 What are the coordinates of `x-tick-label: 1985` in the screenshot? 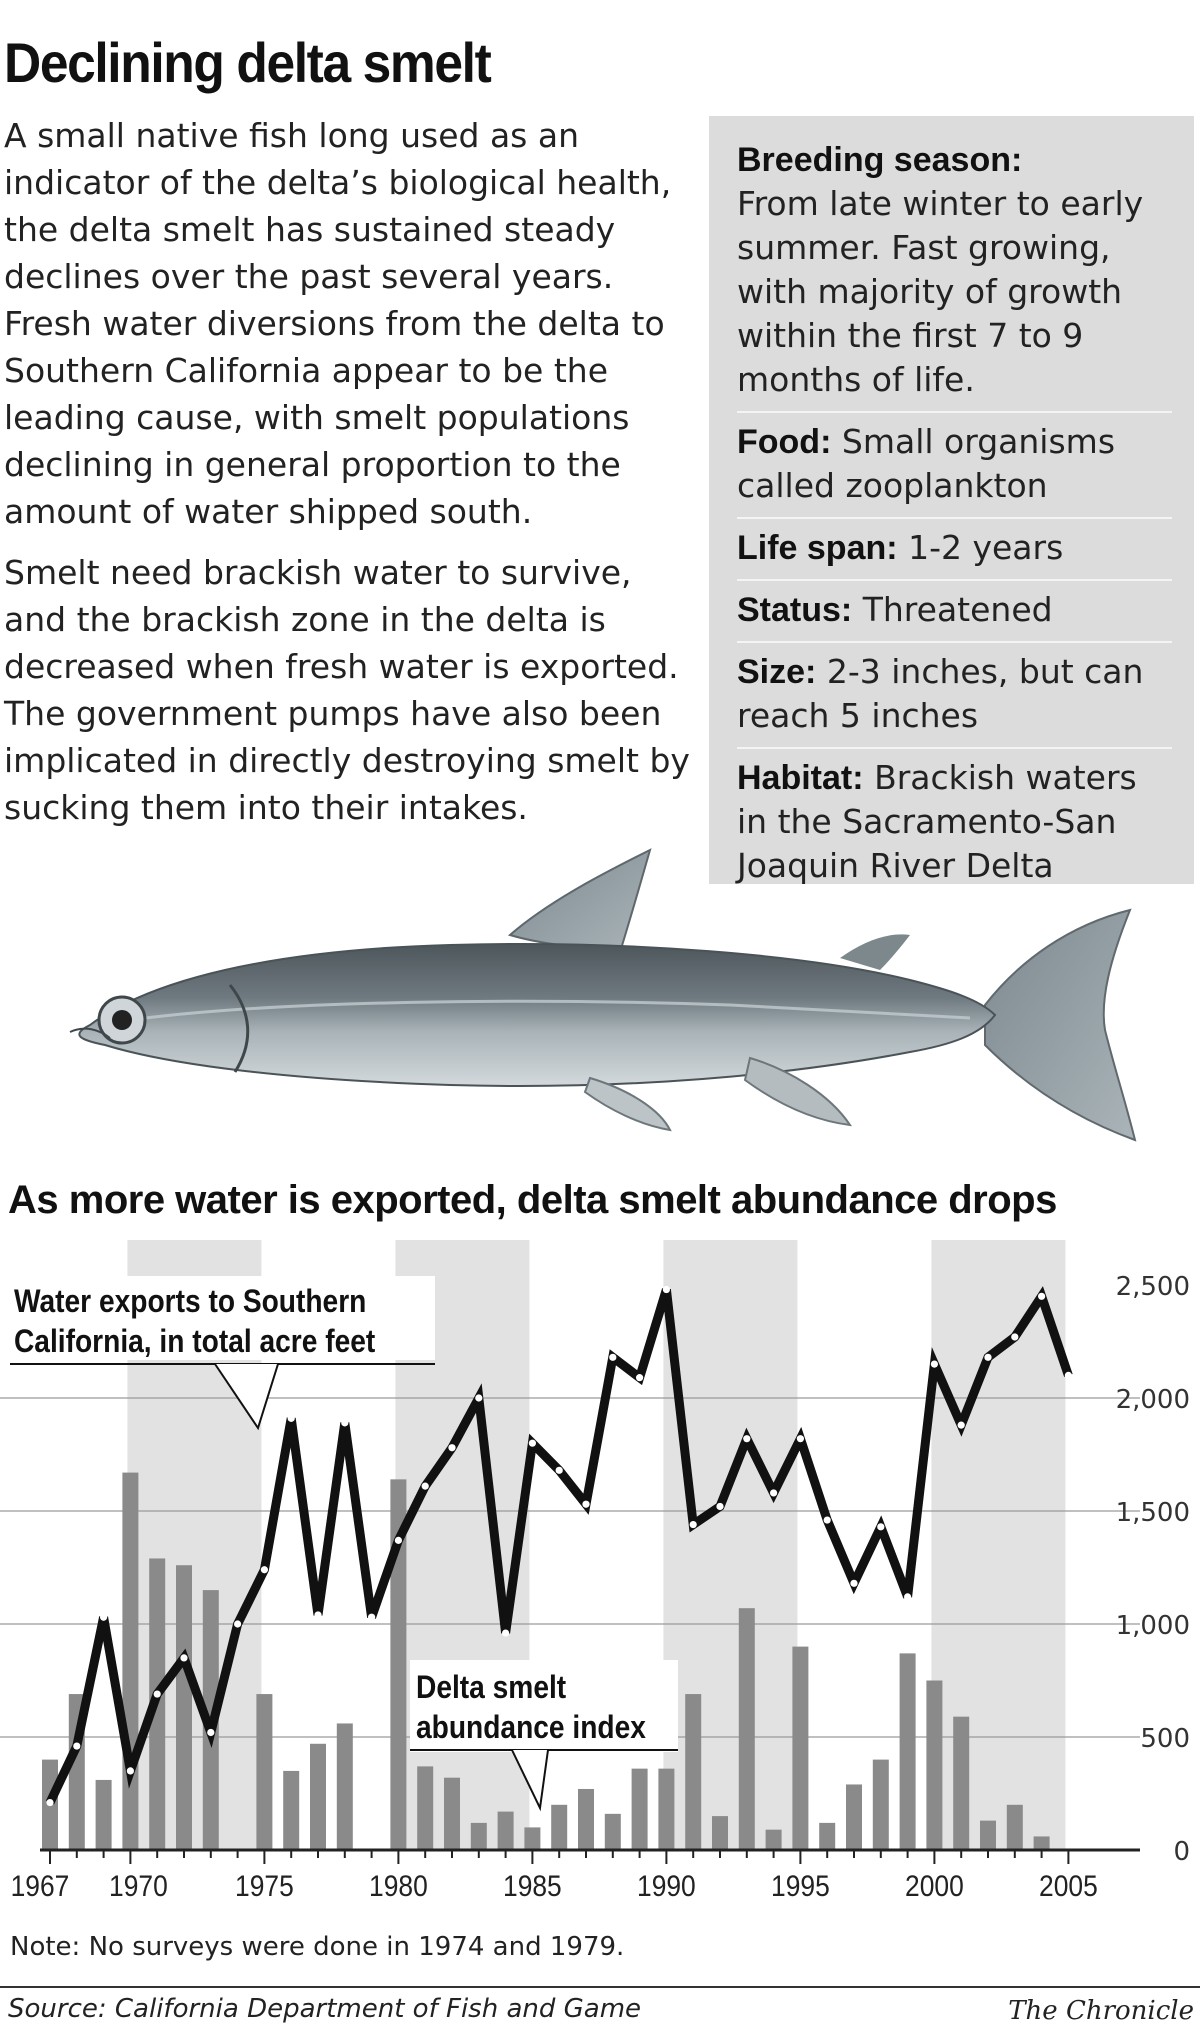 It's located at (532, 1885).